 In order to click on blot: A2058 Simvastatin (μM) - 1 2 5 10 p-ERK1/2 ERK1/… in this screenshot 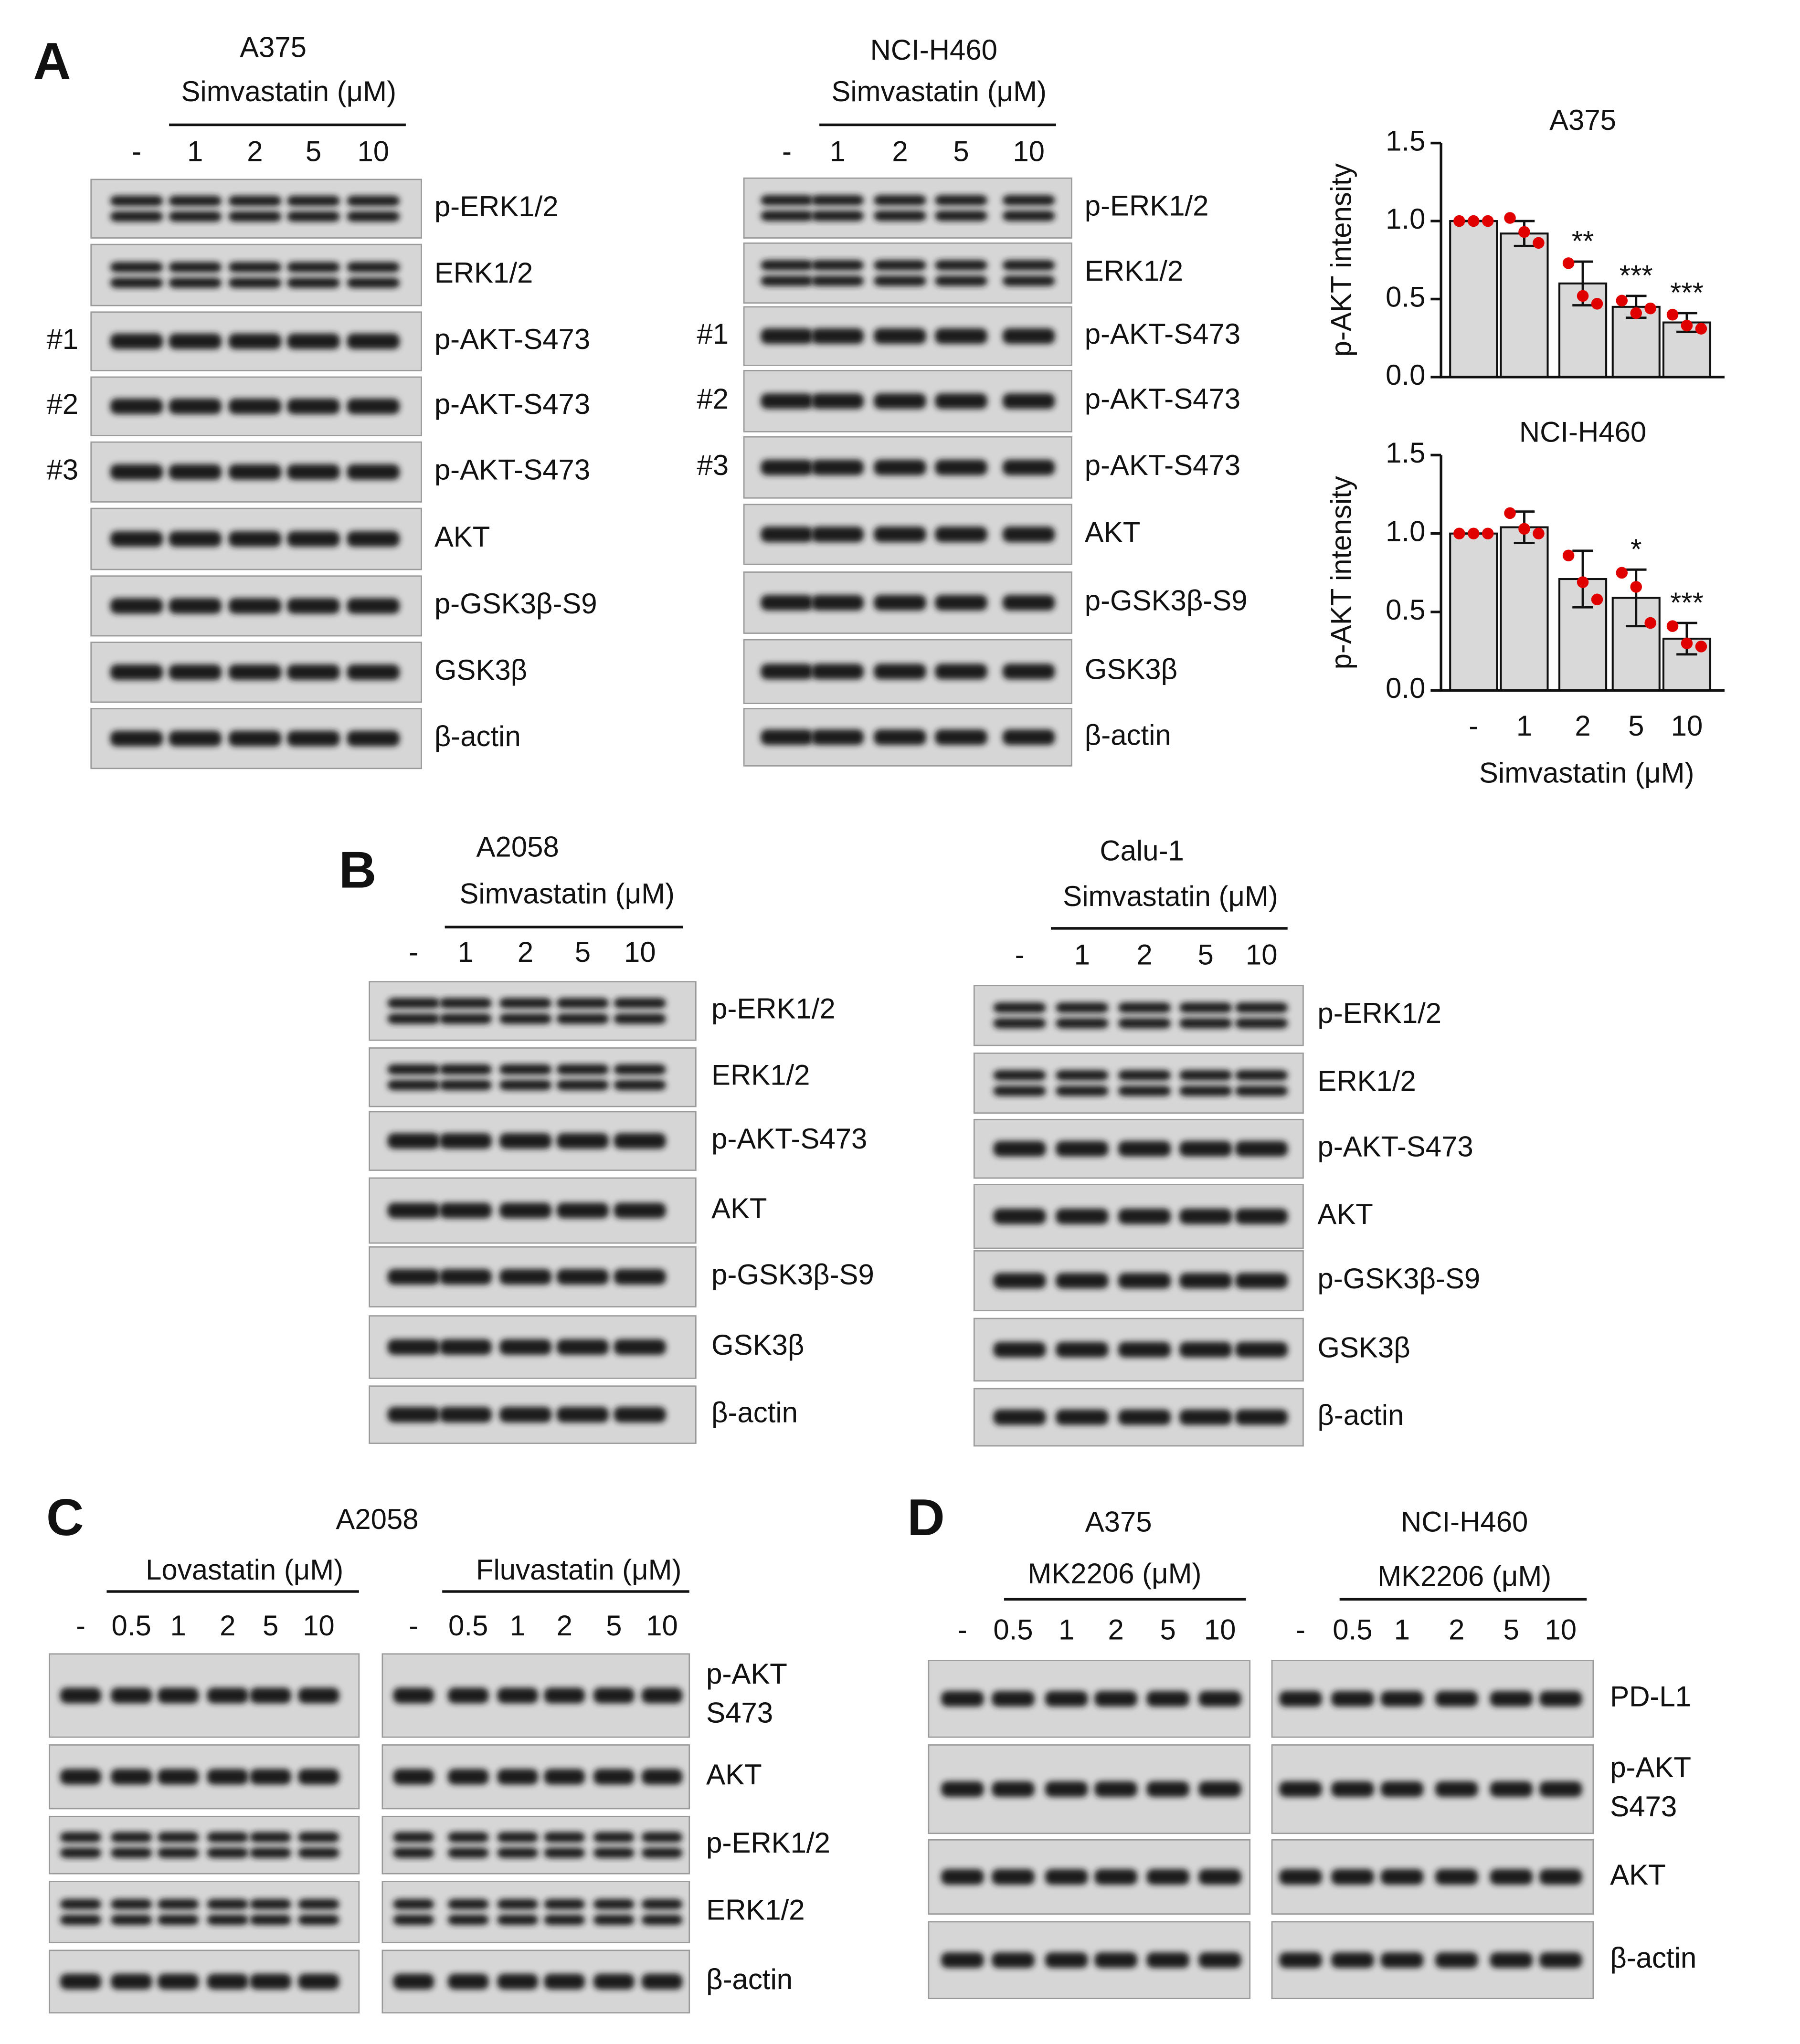, I will do `click(621, 1137)`.